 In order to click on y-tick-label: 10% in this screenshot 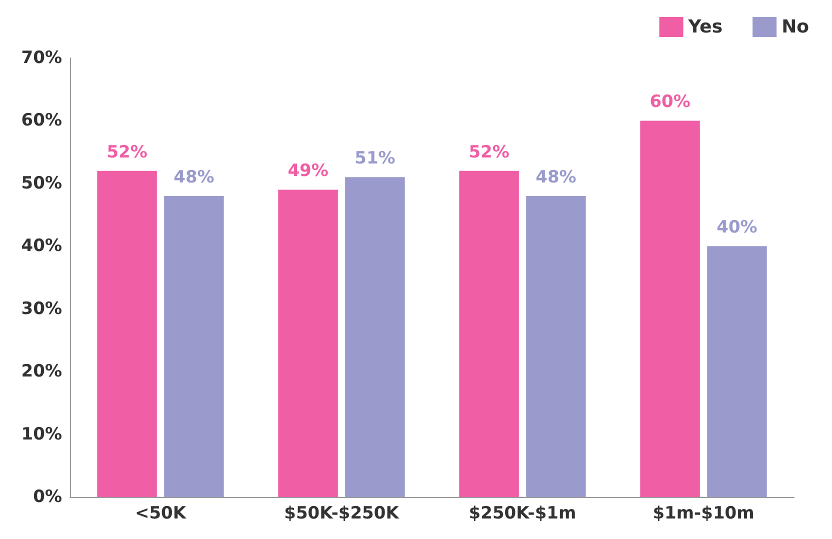, I will do `click(41, 434)`.